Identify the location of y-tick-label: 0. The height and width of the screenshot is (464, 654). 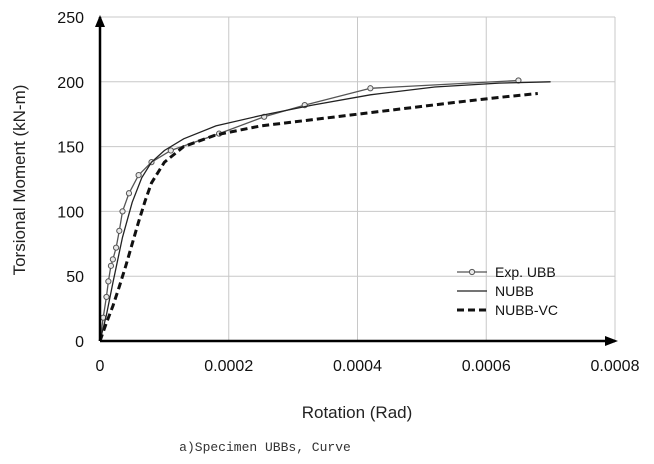
(79, 342).